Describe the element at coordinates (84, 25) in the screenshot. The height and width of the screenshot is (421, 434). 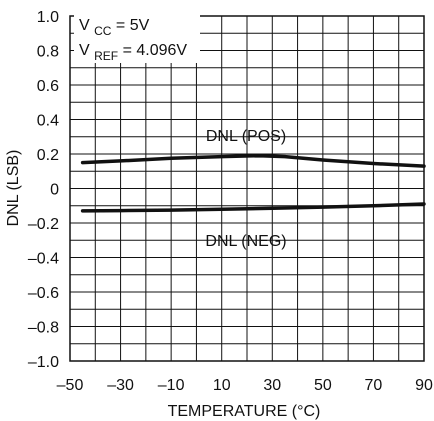
I see `condition-vcc-base: V` at that location.